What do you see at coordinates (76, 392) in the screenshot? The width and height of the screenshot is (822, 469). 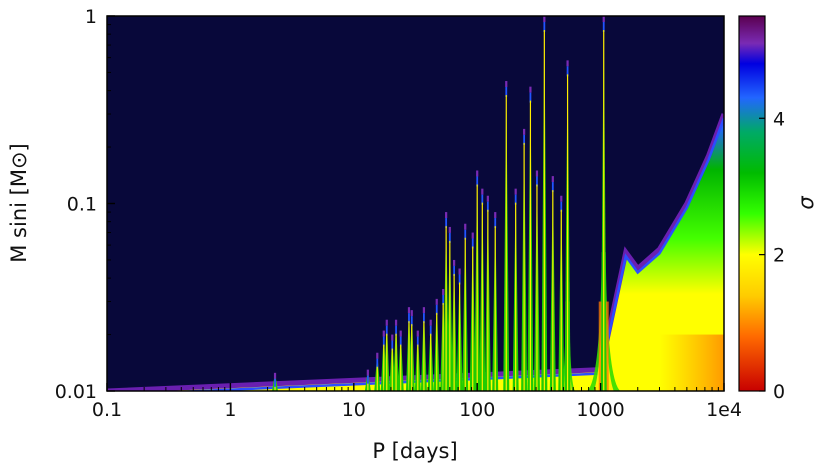 I see `y-tick-label-0.01: 0.01` at bounding box center [76, 392].